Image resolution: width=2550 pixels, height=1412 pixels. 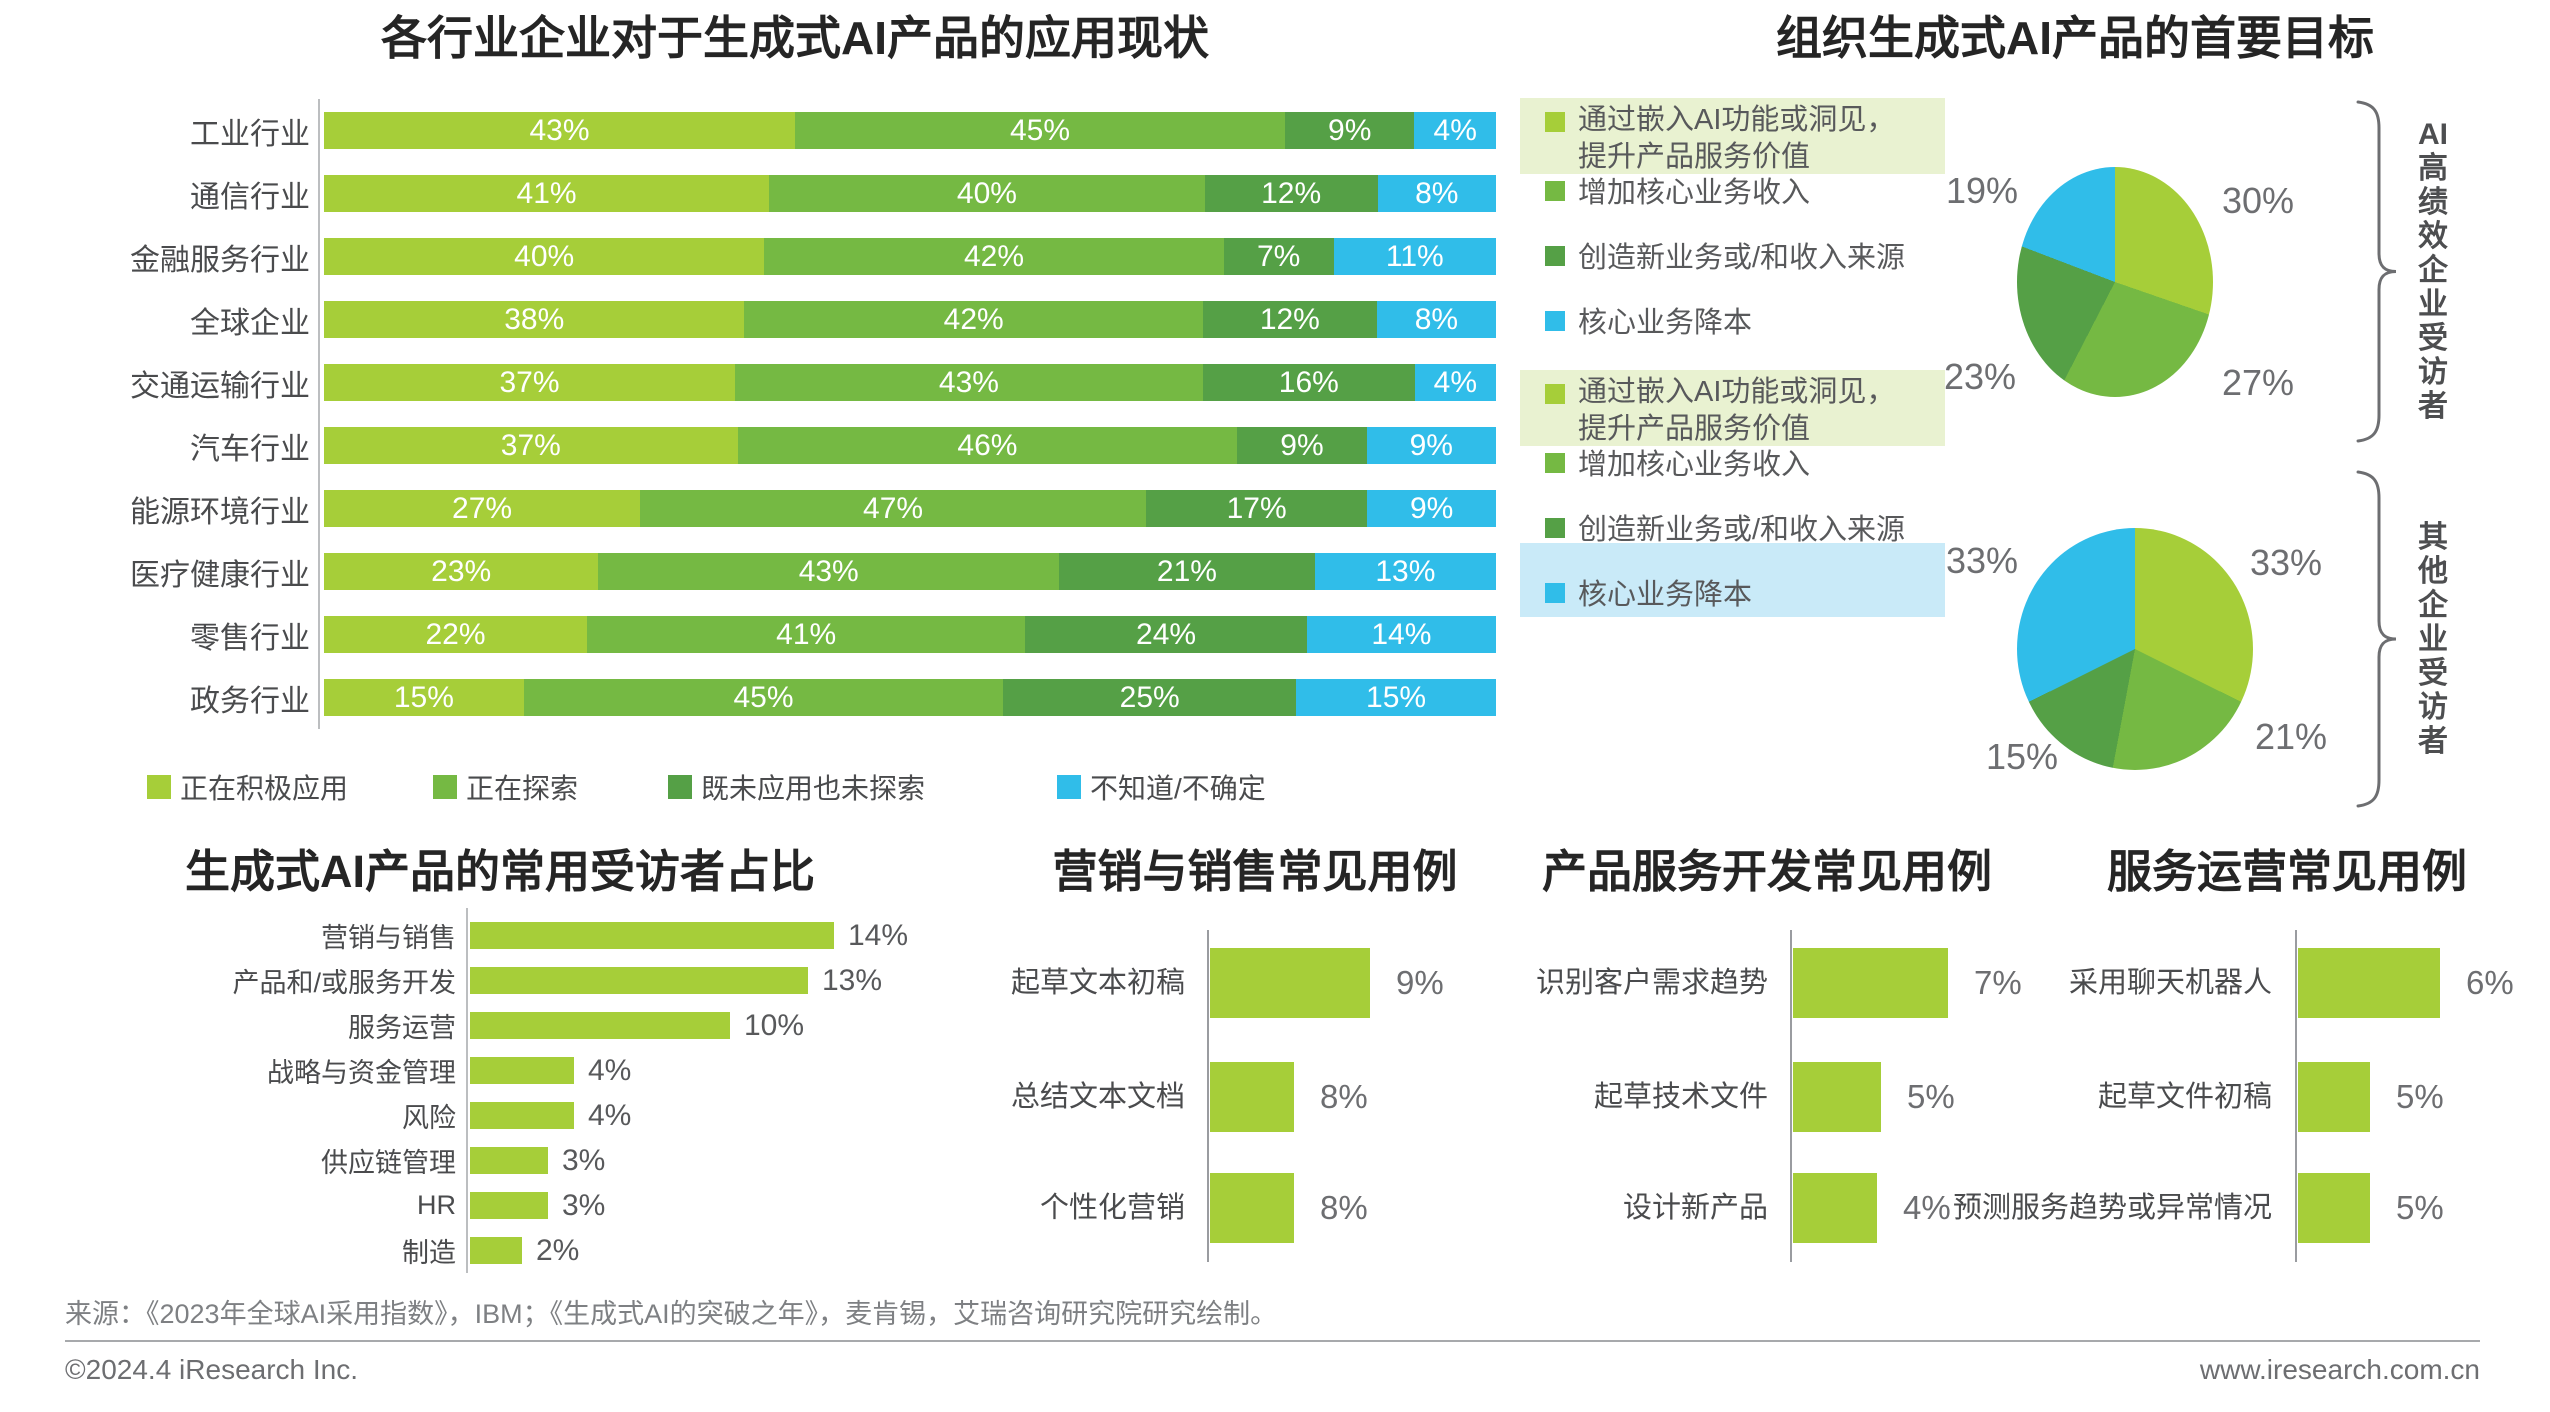 I want to click on respondent-row-label: 营销与销售, so click(x=388, y=938).